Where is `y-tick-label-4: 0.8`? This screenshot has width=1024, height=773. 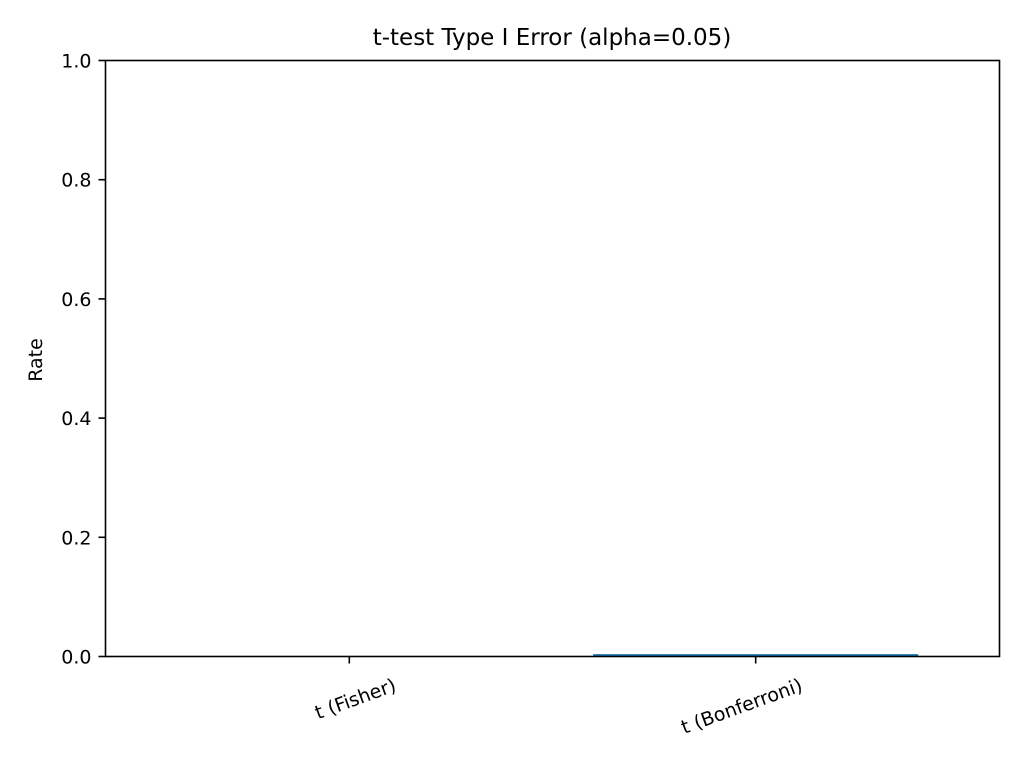 y-tick-label-4: 0.8 is located at coordinates (76, 181).